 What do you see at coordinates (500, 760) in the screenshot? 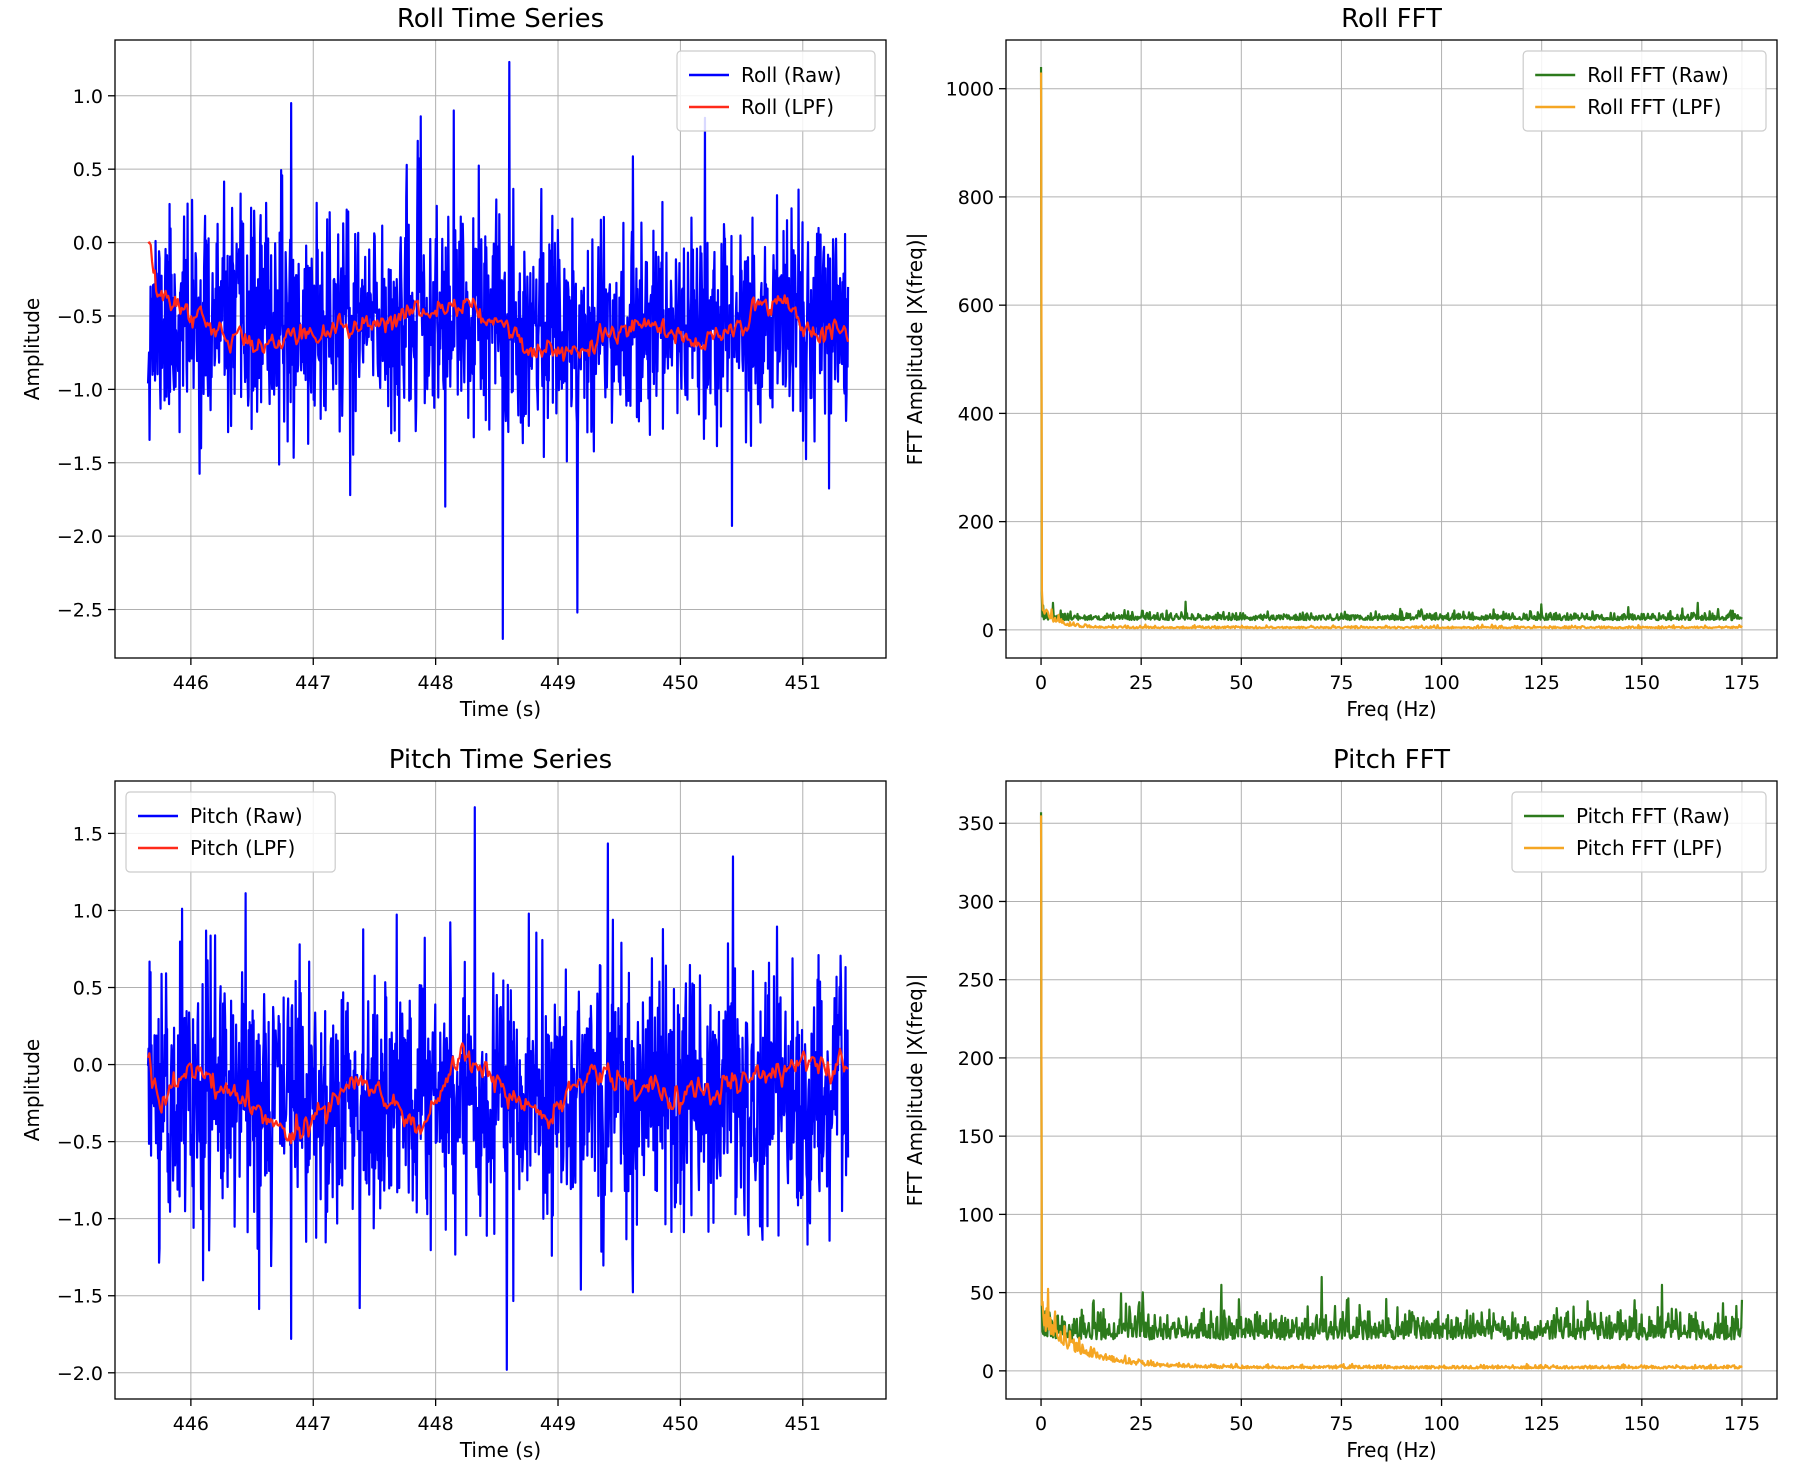
I see `chart-title: Pitch Time Series` at bounding box center [500, 760].